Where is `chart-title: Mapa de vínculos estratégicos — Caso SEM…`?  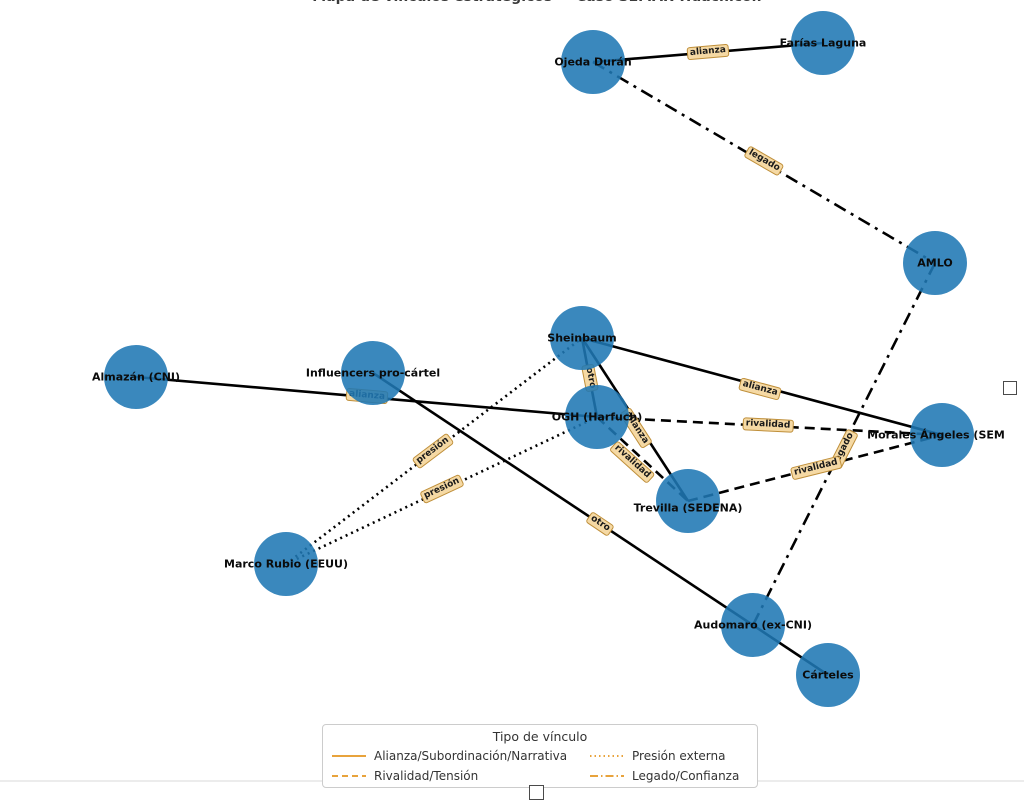 chart-title: Mapa de vínculos estratégicos — Caso SEM… is located at coordinates (537, 2).